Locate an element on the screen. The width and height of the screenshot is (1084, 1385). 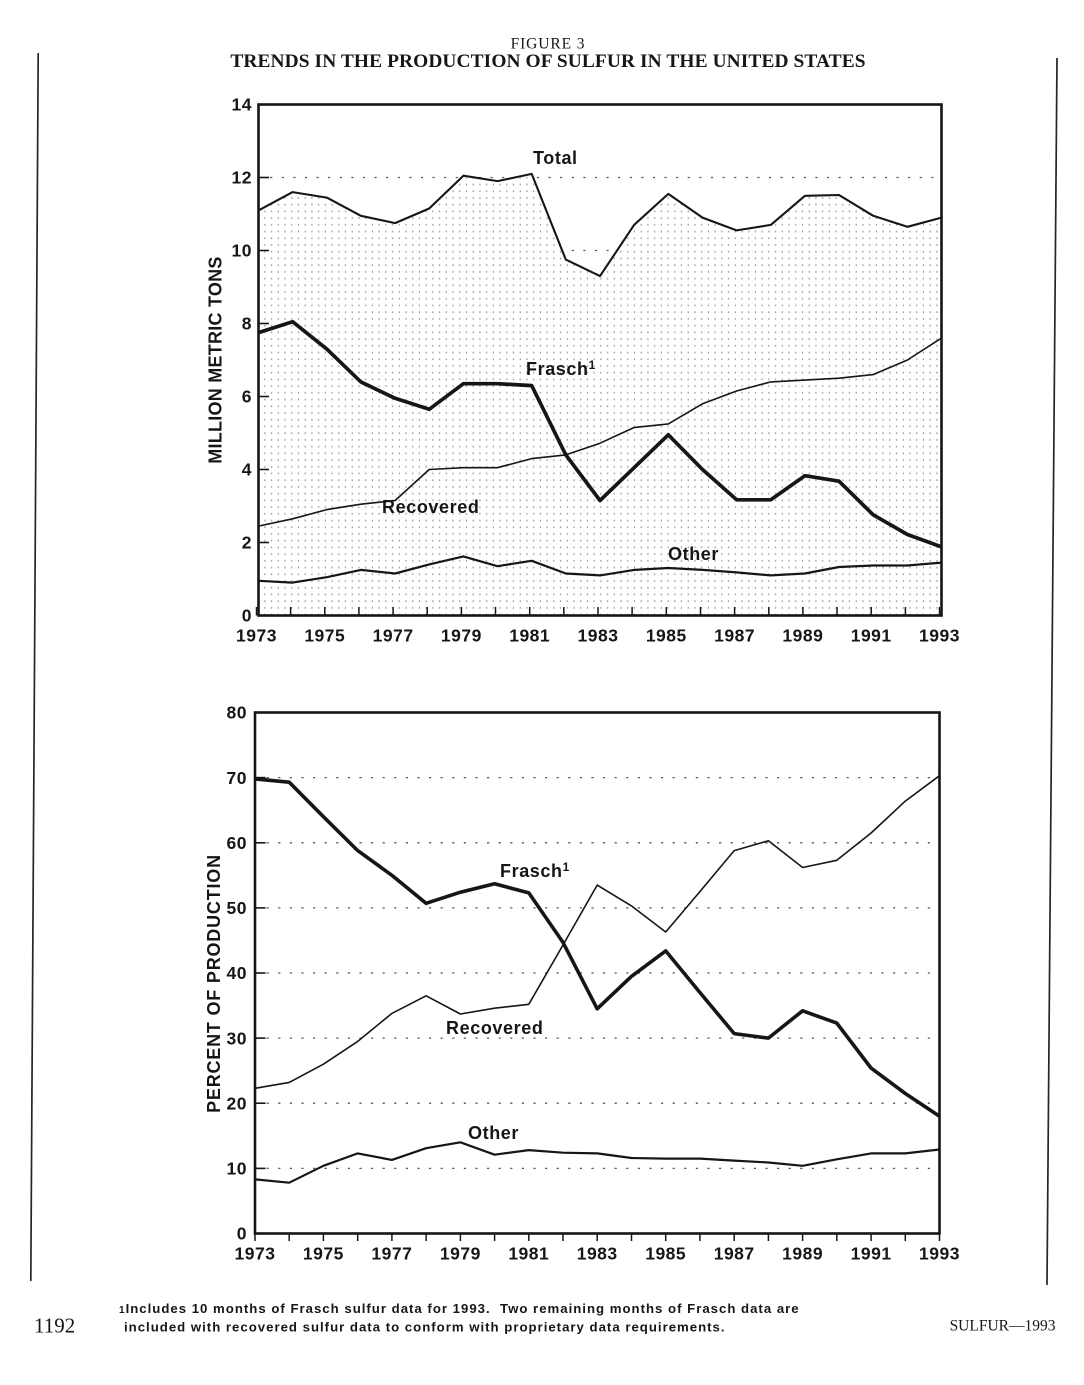
svg-text: 1192 is located at coordinates (54, 1326).